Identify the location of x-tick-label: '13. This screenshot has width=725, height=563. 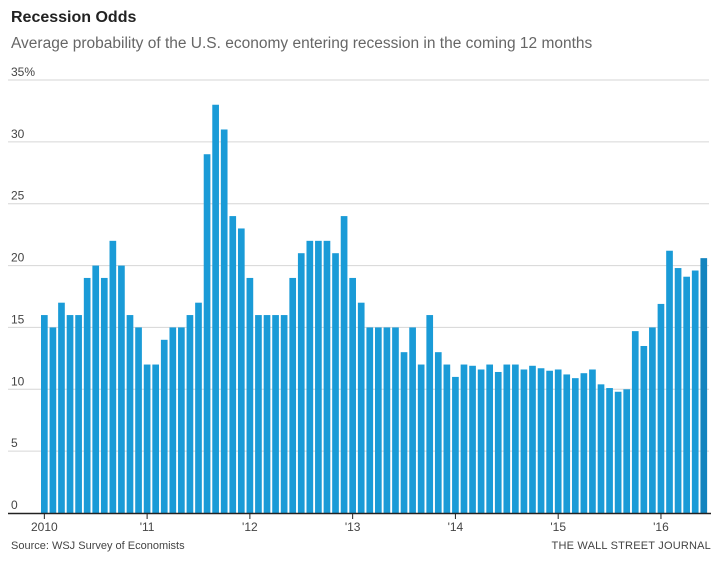
(353, 527).